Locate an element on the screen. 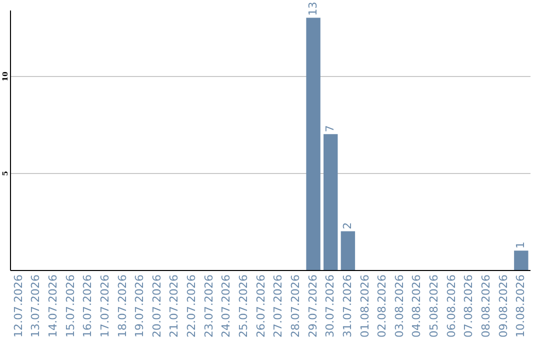  x-tick-label: 21.07.2026 is located at coordinates (174, 306).